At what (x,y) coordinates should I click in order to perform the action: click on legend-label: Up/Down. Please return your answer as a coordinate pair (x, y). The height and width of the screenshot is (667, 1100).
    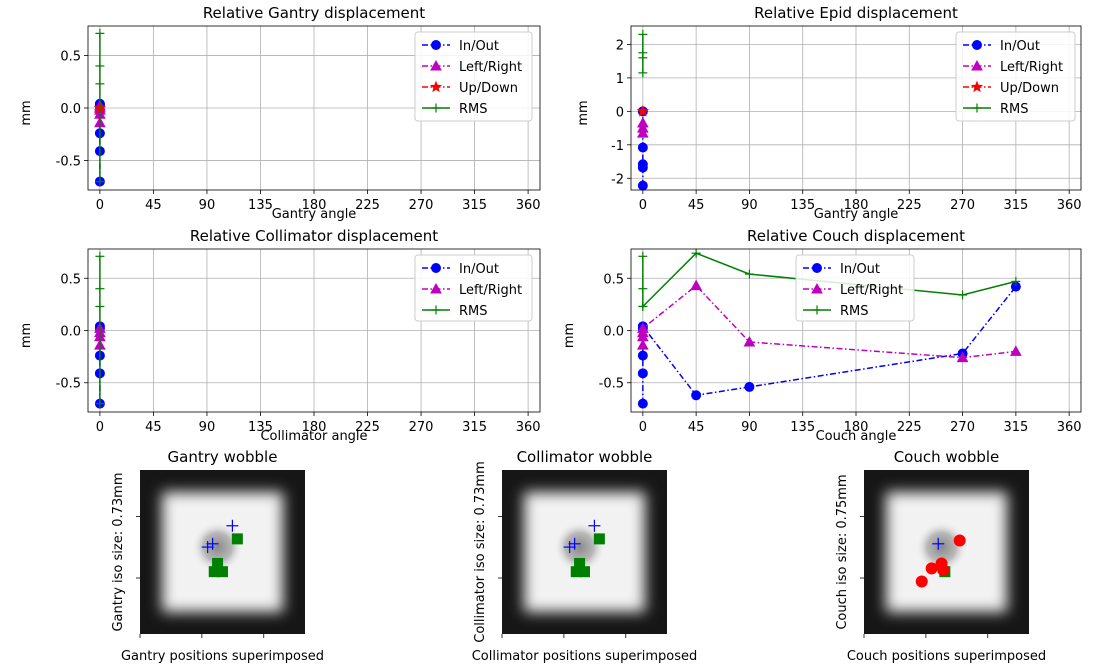
    Looking at the image, I should click on (1029, 88).